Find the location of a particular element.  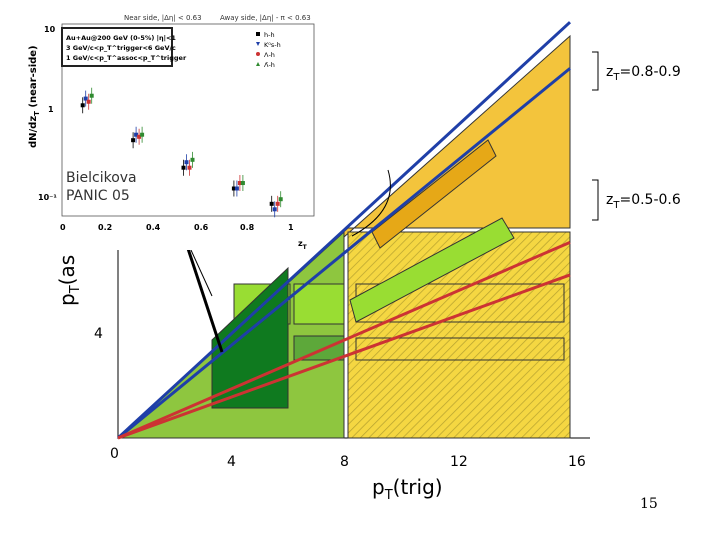

annotation-line-1: Bielcikova is located at coordinates (101, 178).